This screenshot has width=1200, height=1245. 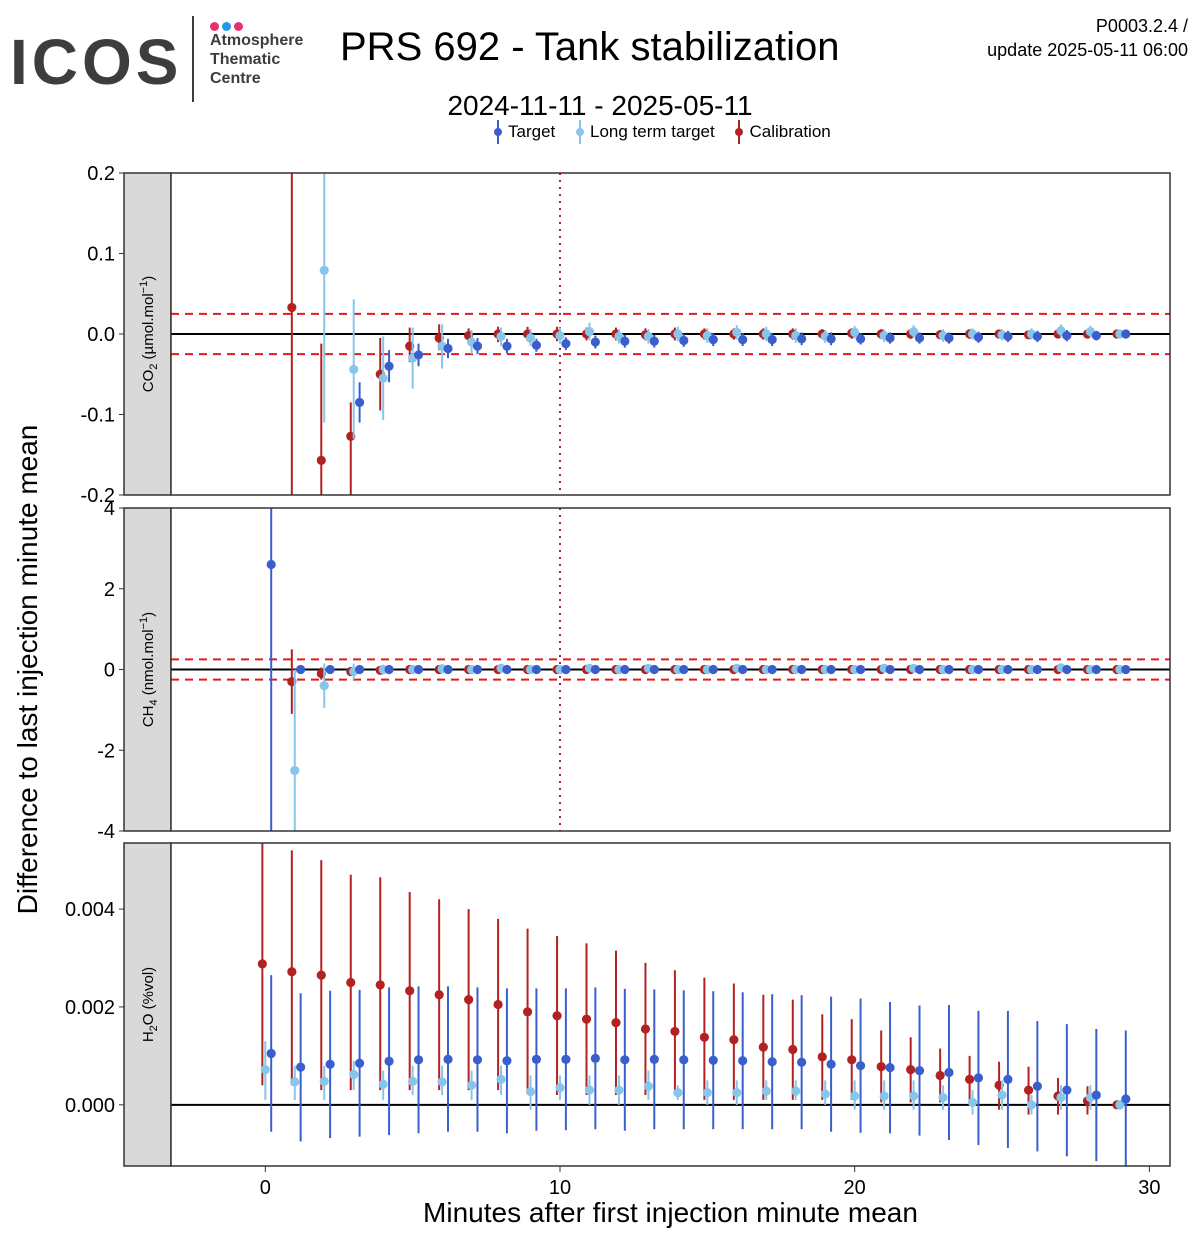 I want to click on y-tick-label: -4, so click(x=106, y=832).